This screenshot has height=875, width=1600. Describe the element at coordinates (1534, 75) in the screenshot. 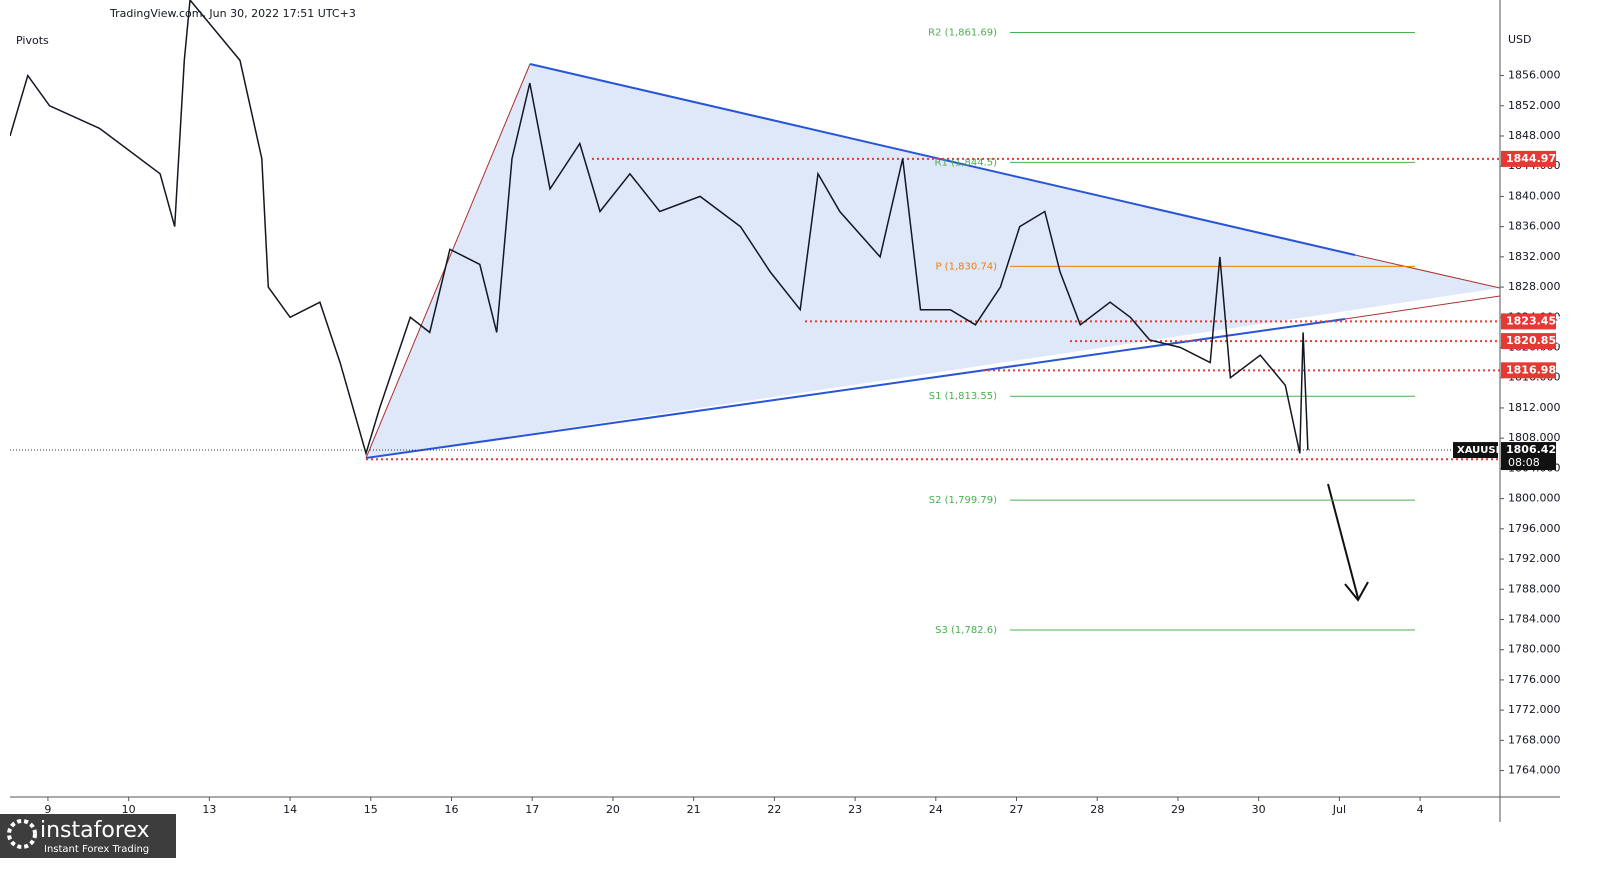

I see `y-tick-label: 1856.000` at that location.